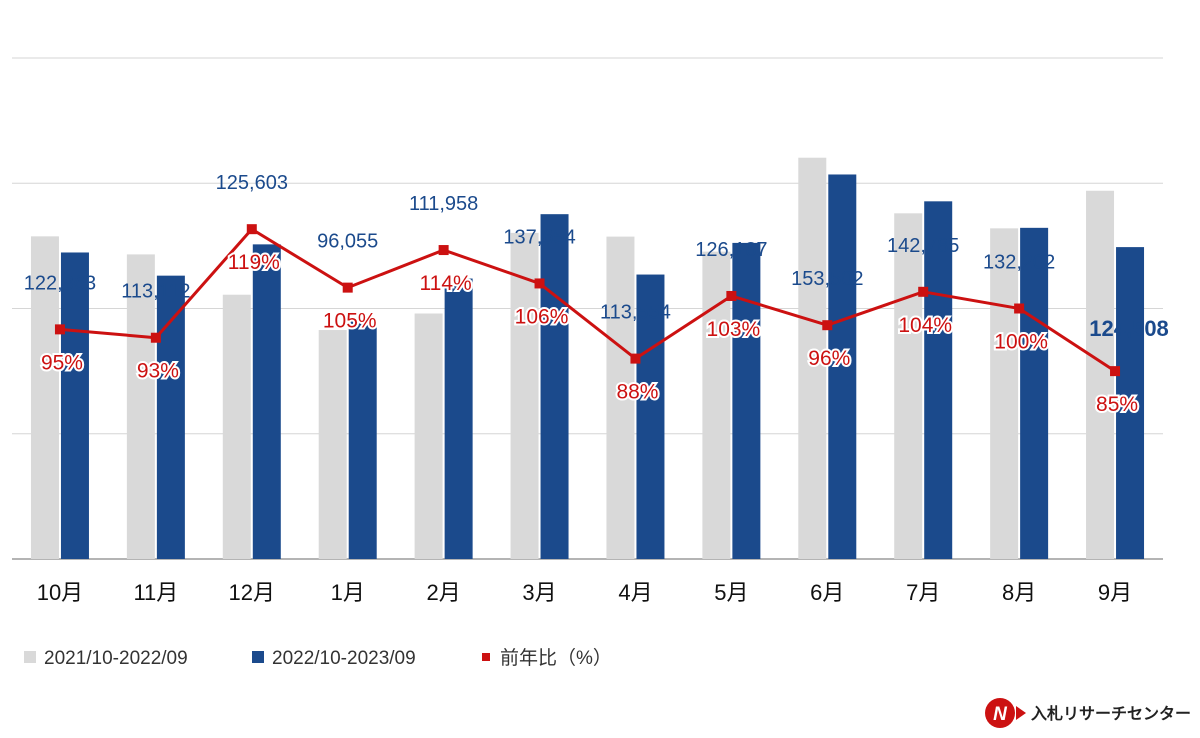 The height and width of the screenshot is (738, 1200). Describe the element at coordinates (584, 592) in the screenshot. I see `x-axis-tick-labels: 10月 11月 12月 1月 2月 3月 4月 5月 6月 7月 8月 9月` at that location.